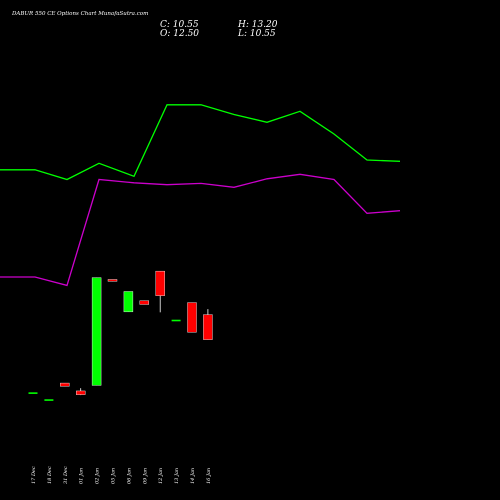  Describe the element at coordinates (145, 476) in the screenshot. I see `x-tick-label: 09 Jan` at that location.